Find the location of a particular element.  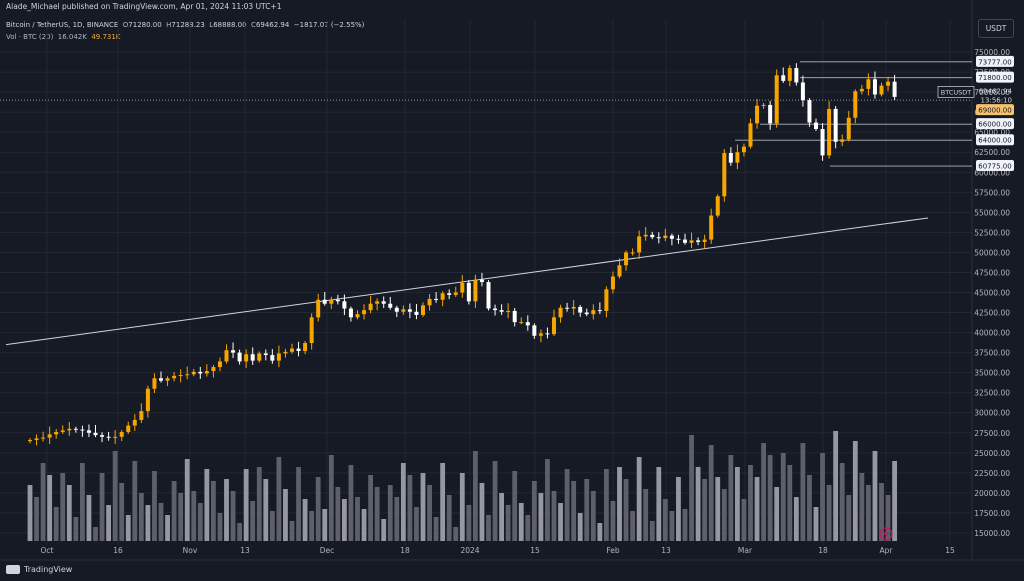

tradingview-footer: TradingView is located at coordinates (39, 569).